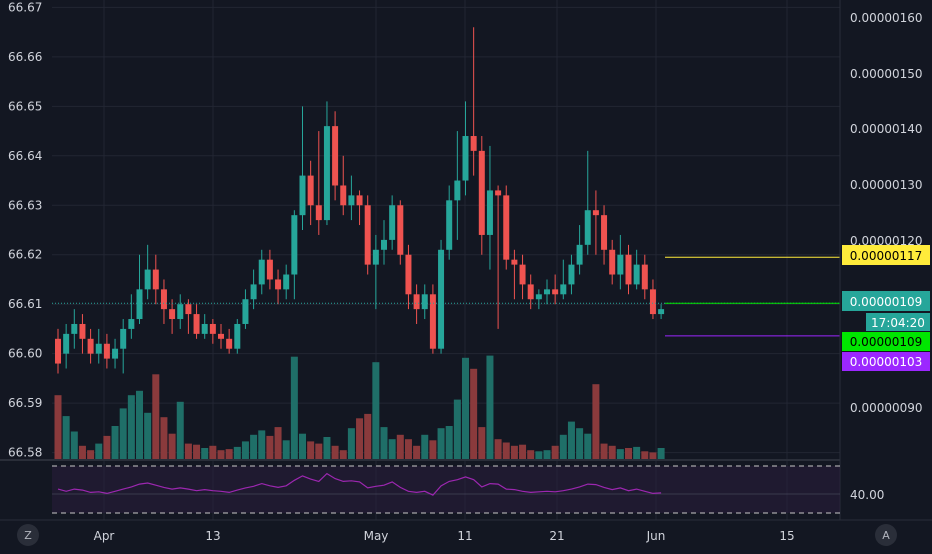  I want to click on price-lines, so click(446, 296).